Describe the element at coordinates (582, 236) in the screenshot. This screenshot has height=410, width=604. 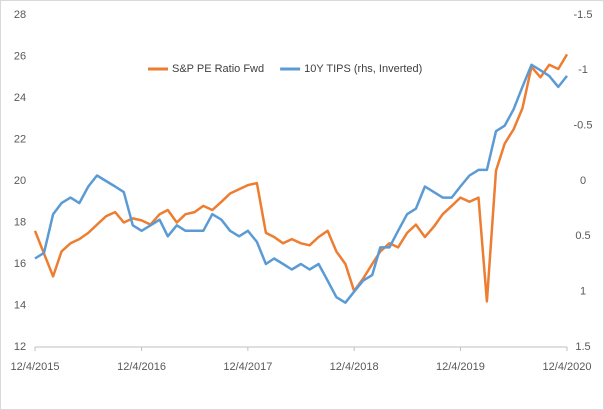
I see `y2-tick-label: 0.5` at that location.